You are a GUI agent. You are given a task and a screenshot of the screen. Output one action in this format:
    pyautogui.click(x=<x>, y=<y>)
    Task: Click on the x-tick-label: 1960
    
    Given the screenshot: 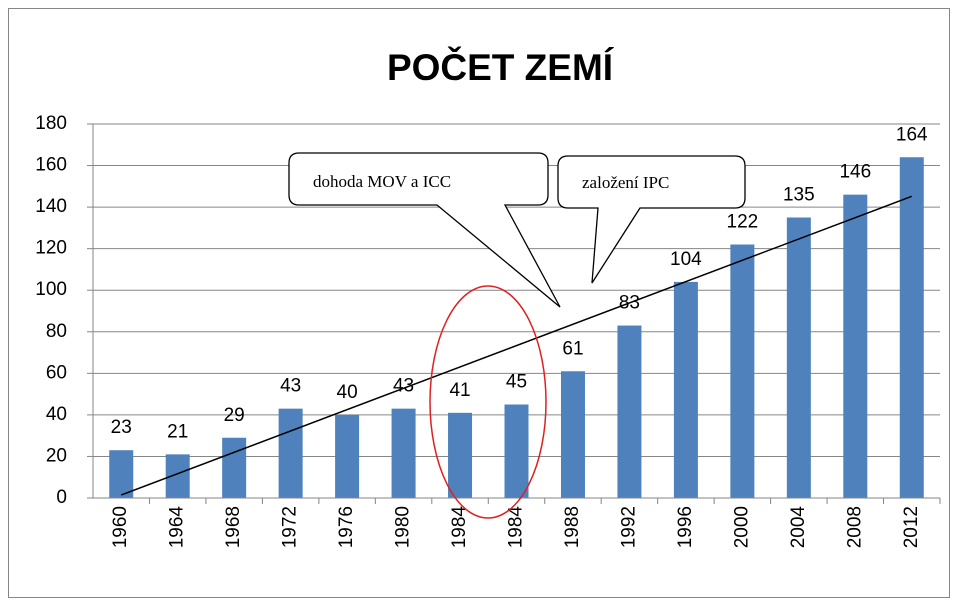 What is the action you would take?
    pyautogui.click(x=120, y=527)
    